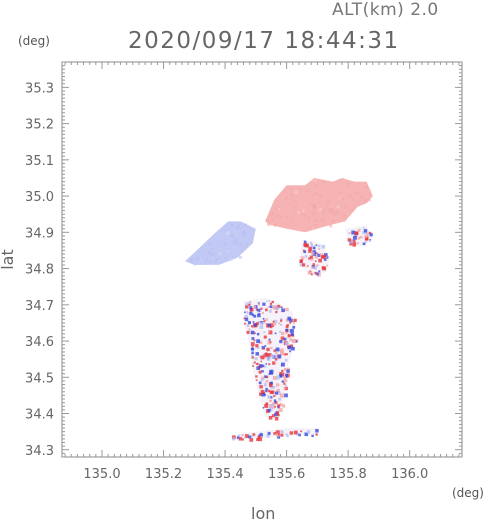 Image resolution: width=491 pixels, height=523 pixels. I want to click on observation-datetime: 2020/09/17 18:44:31, so click(264, 41).